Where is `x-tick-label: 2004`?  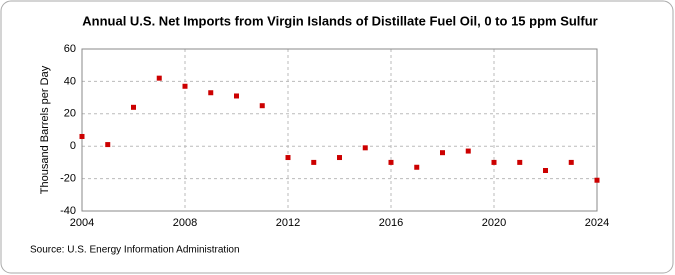
x-tick-label: 2004 is located at coordinates (82, 223).